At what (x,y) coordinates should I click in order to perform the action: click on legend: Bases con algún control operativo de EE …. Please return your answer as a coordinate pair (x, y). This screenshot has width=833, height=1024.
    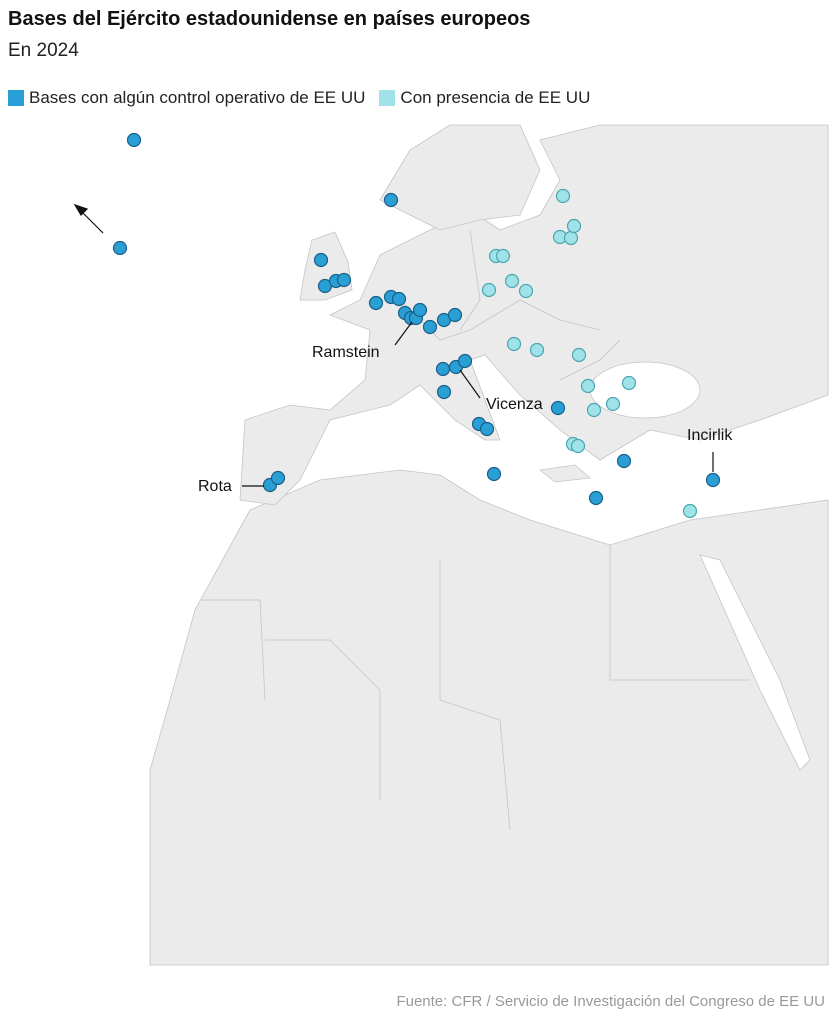
    Looking at the image, I should click on (299, 98).